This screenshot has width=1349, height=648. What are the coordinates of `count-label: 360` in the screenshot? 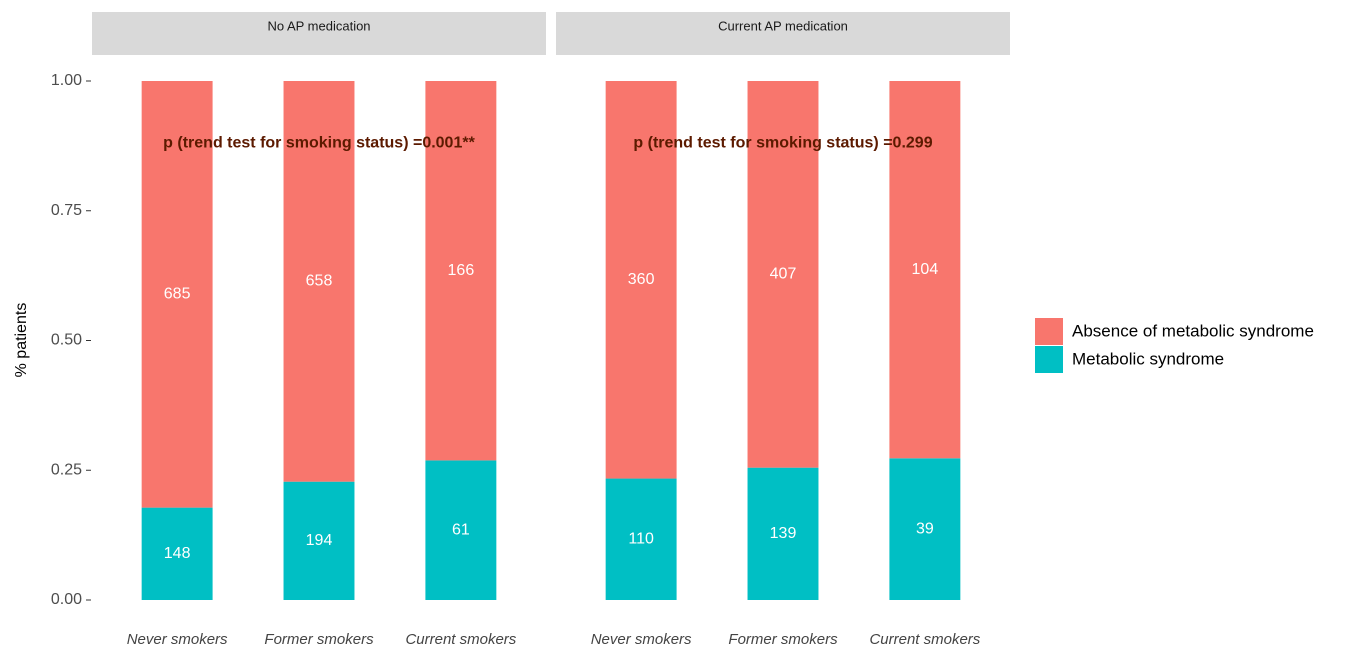 It's located at (641, 279).